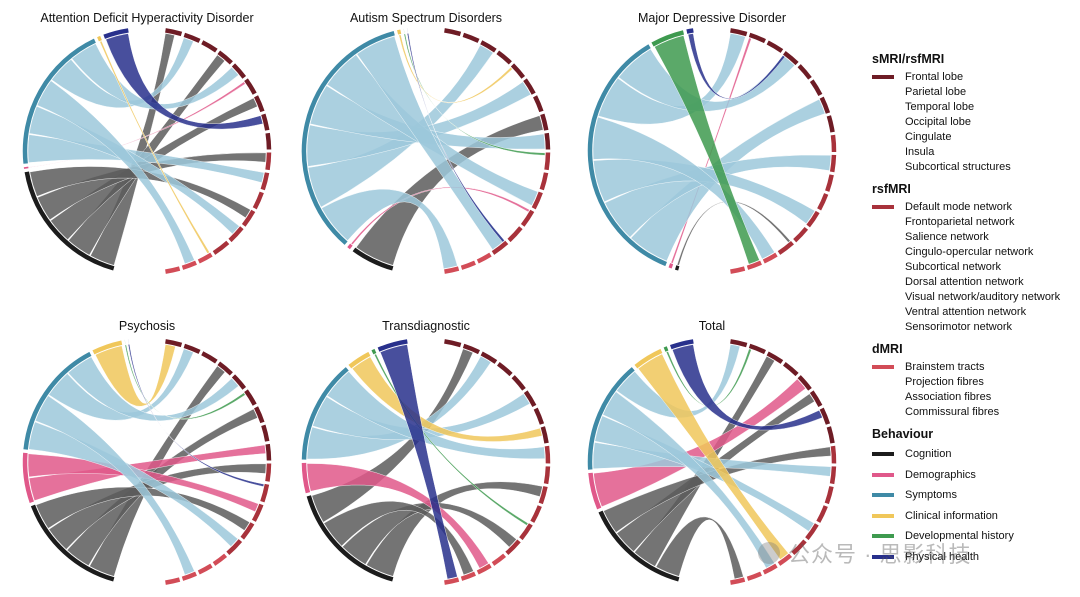 The width and height of the screenshot is (1080, 597). Describe the element at coordinates (928, 136) in the screenshot. I see `legend-item: Cingulate` at that location.